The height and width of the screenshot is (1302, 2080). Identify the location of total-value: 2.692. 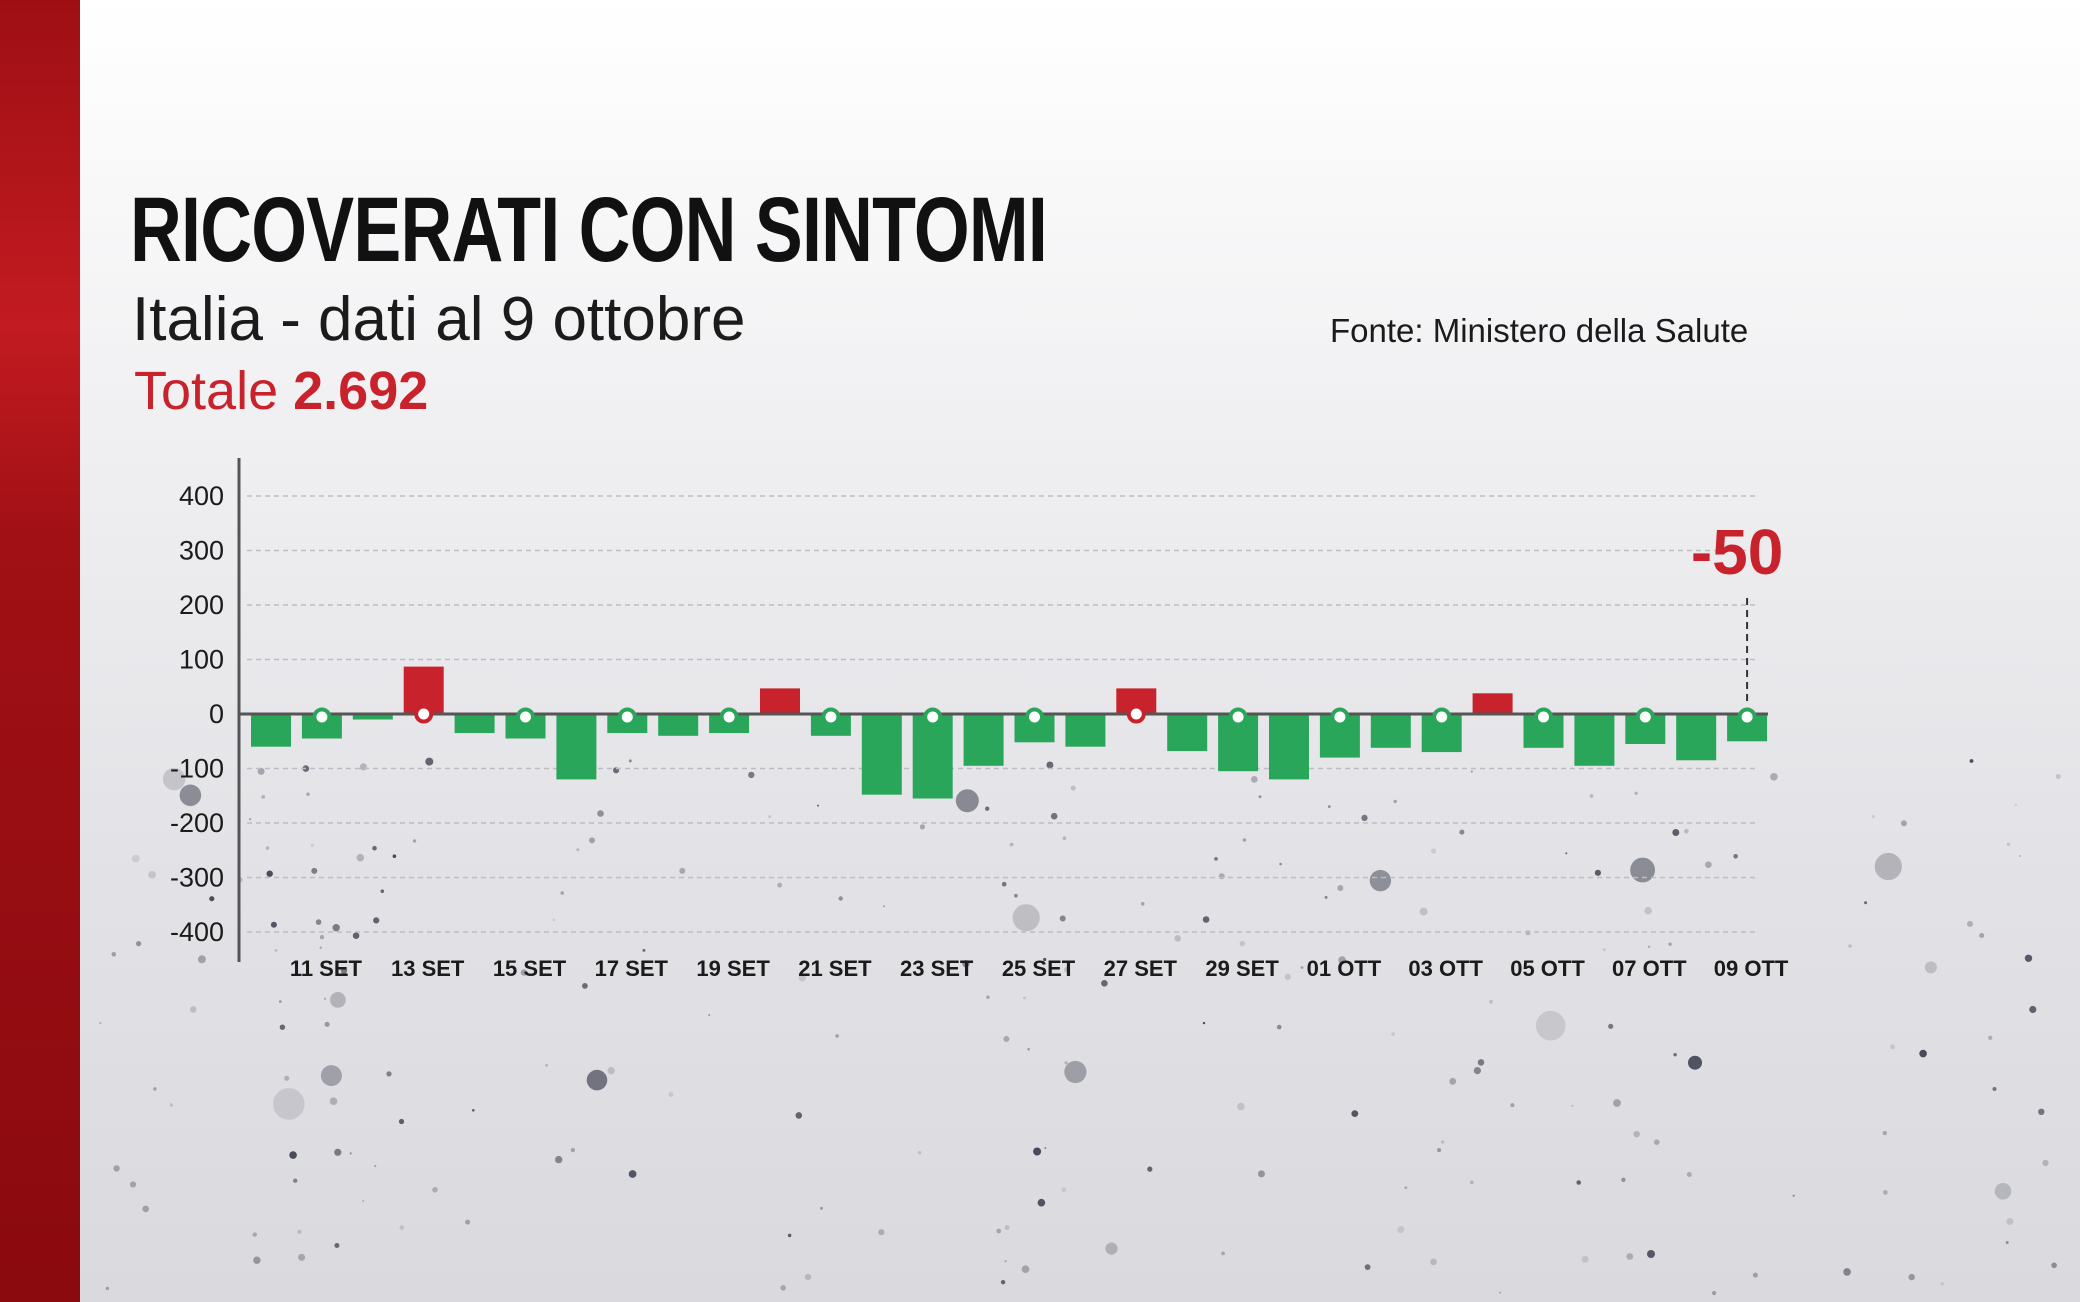
(361, 391).